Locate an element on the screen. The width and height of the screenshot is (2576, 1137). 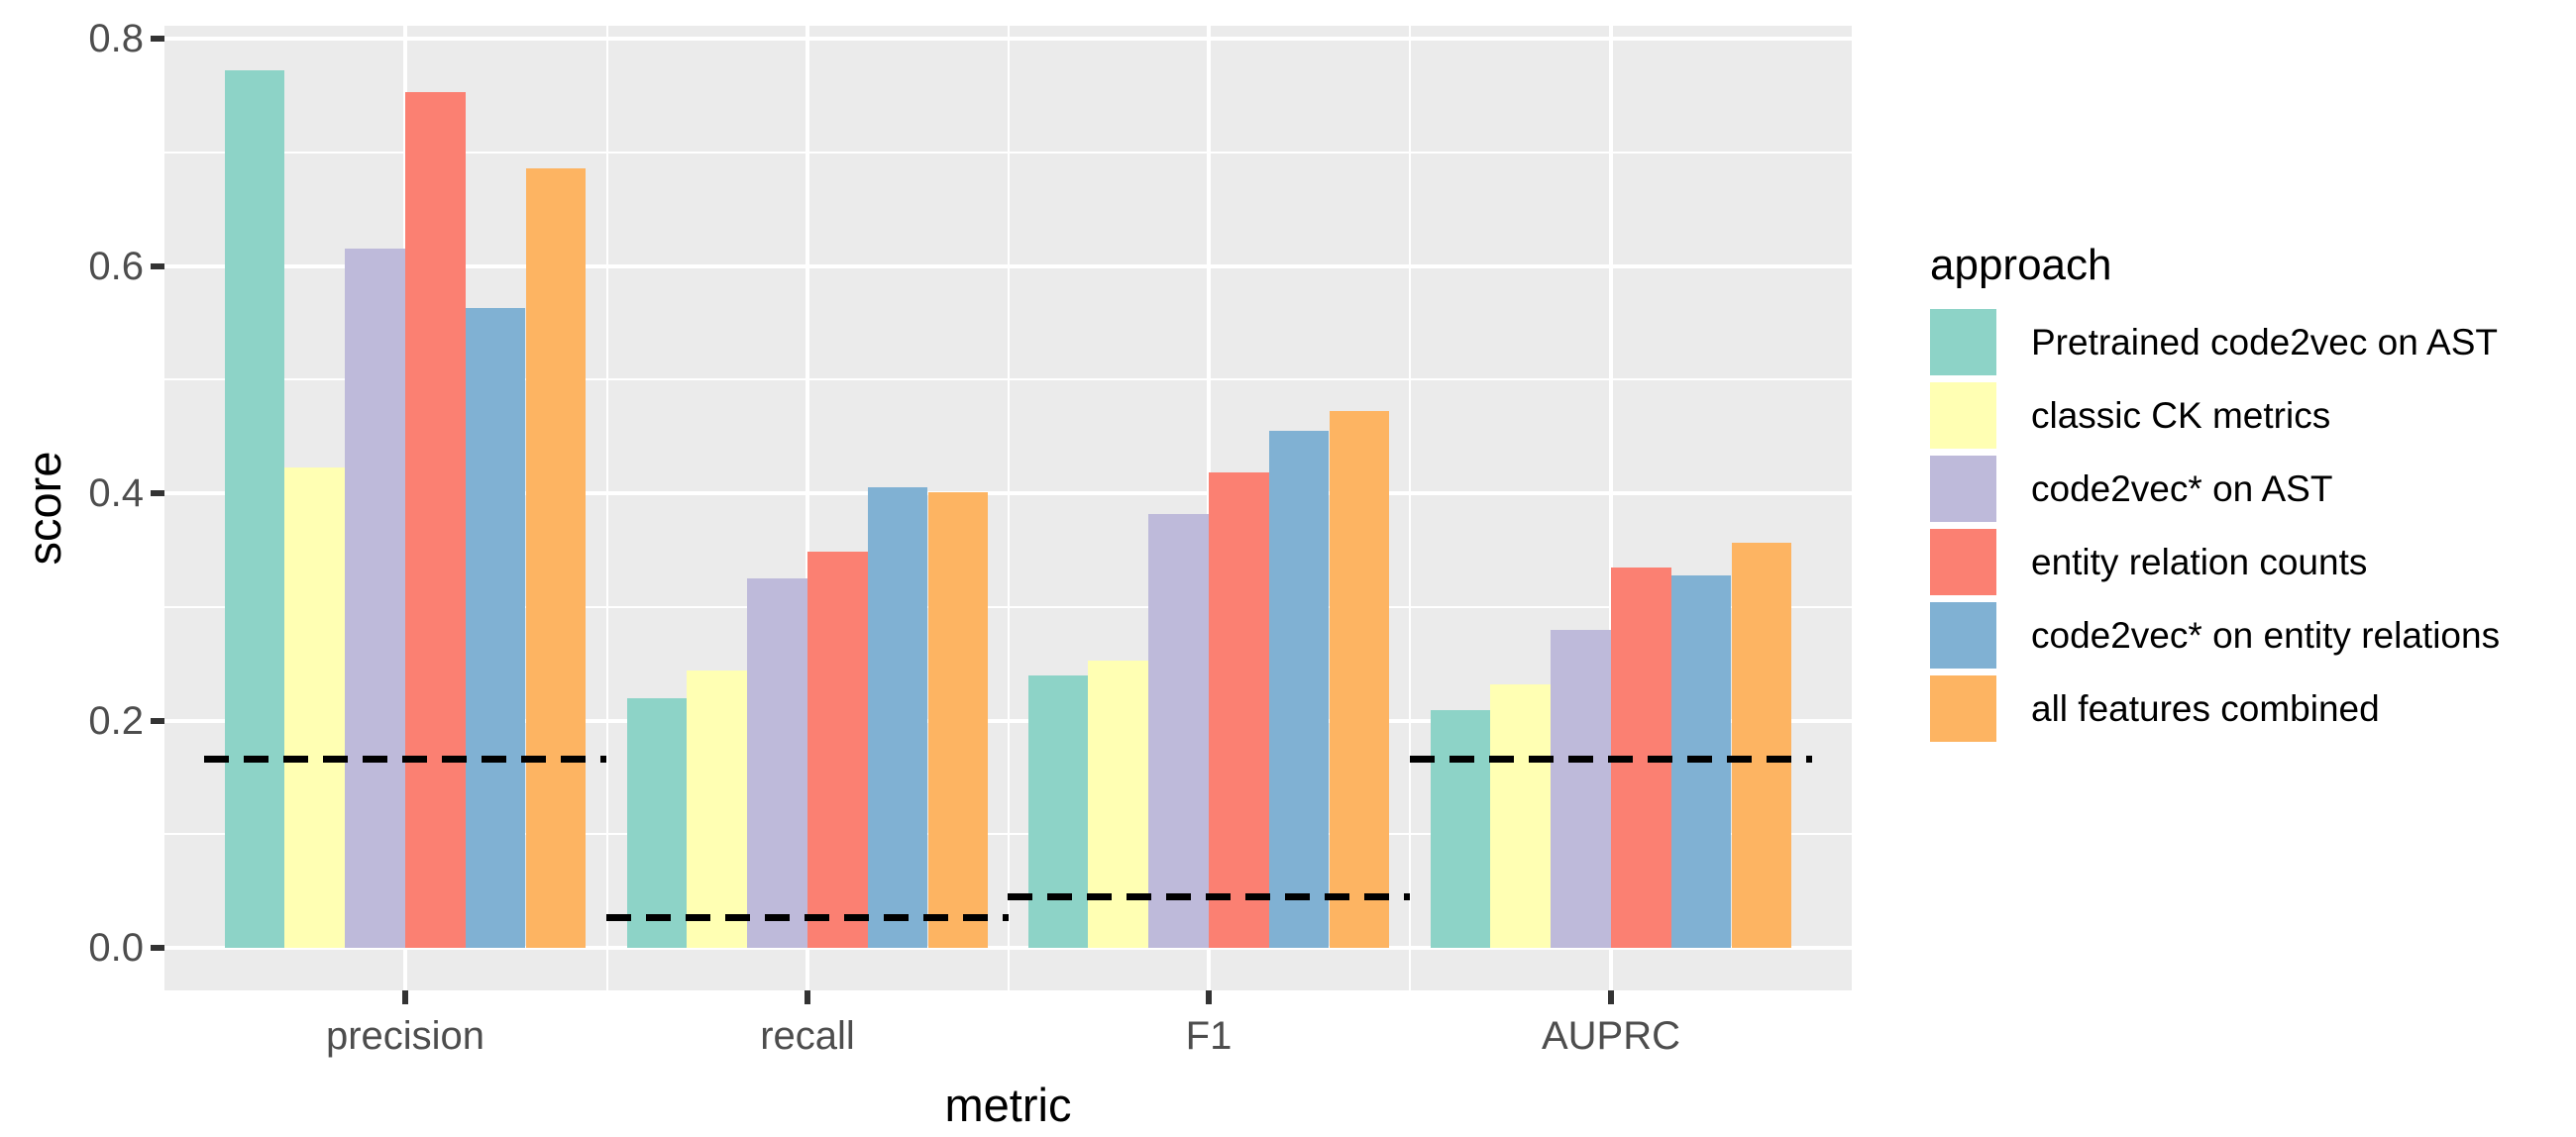
x-tick-label: recall is located at coordinates (807, 1036).